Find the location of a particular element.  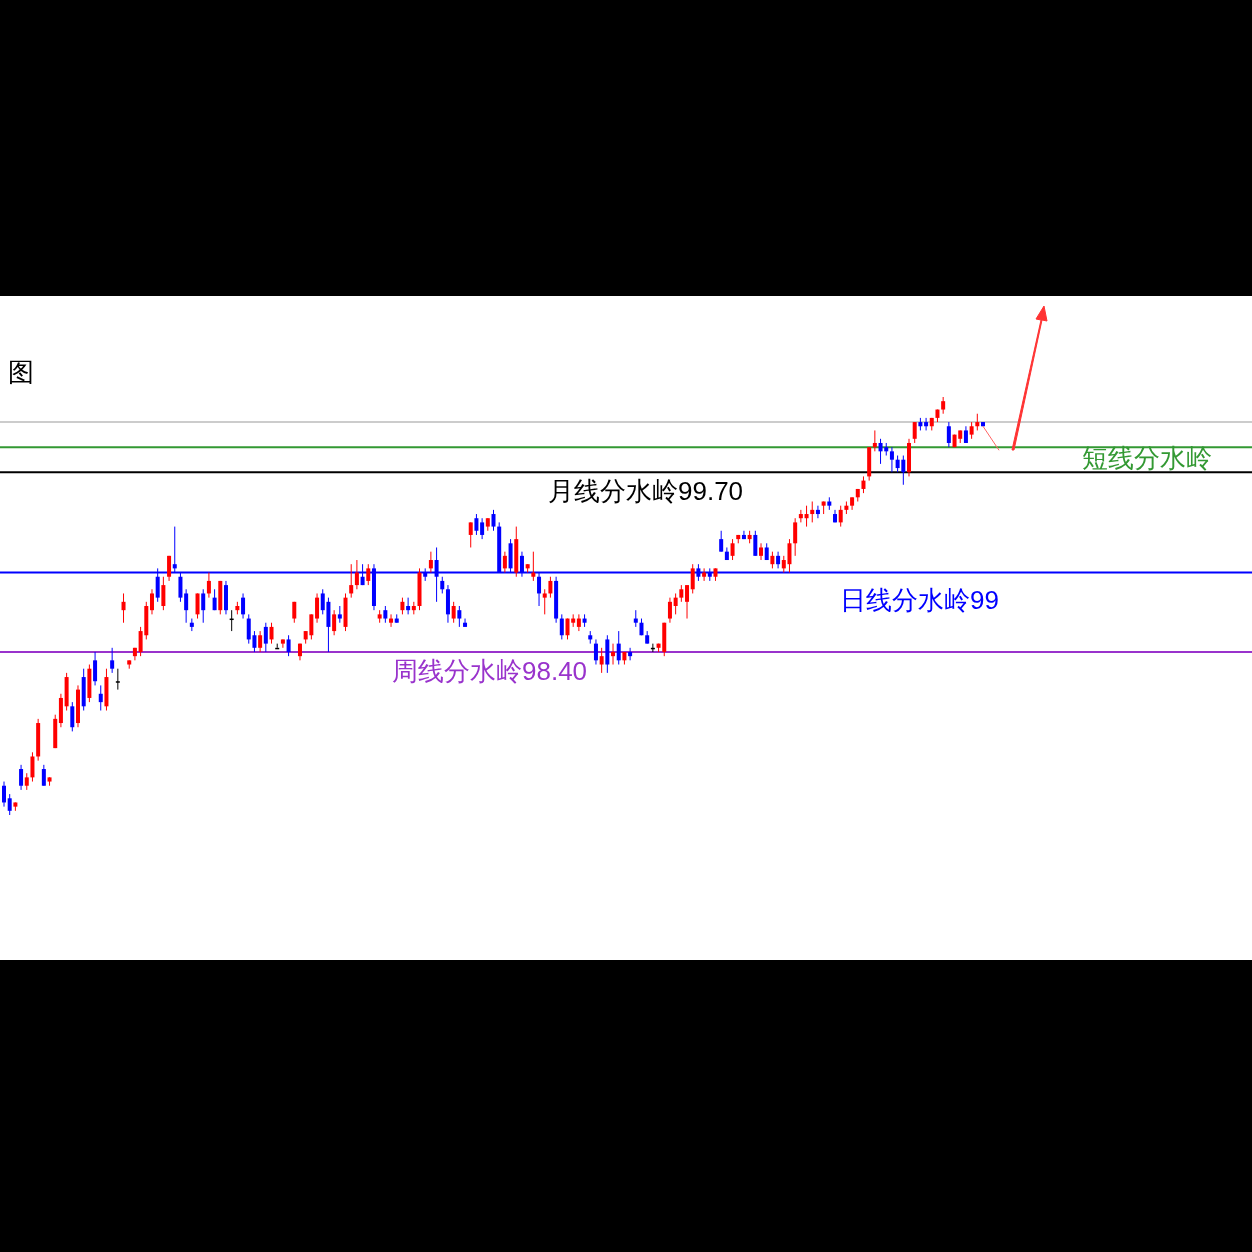

chart-title: 图 is located at coordinates (21, 372).